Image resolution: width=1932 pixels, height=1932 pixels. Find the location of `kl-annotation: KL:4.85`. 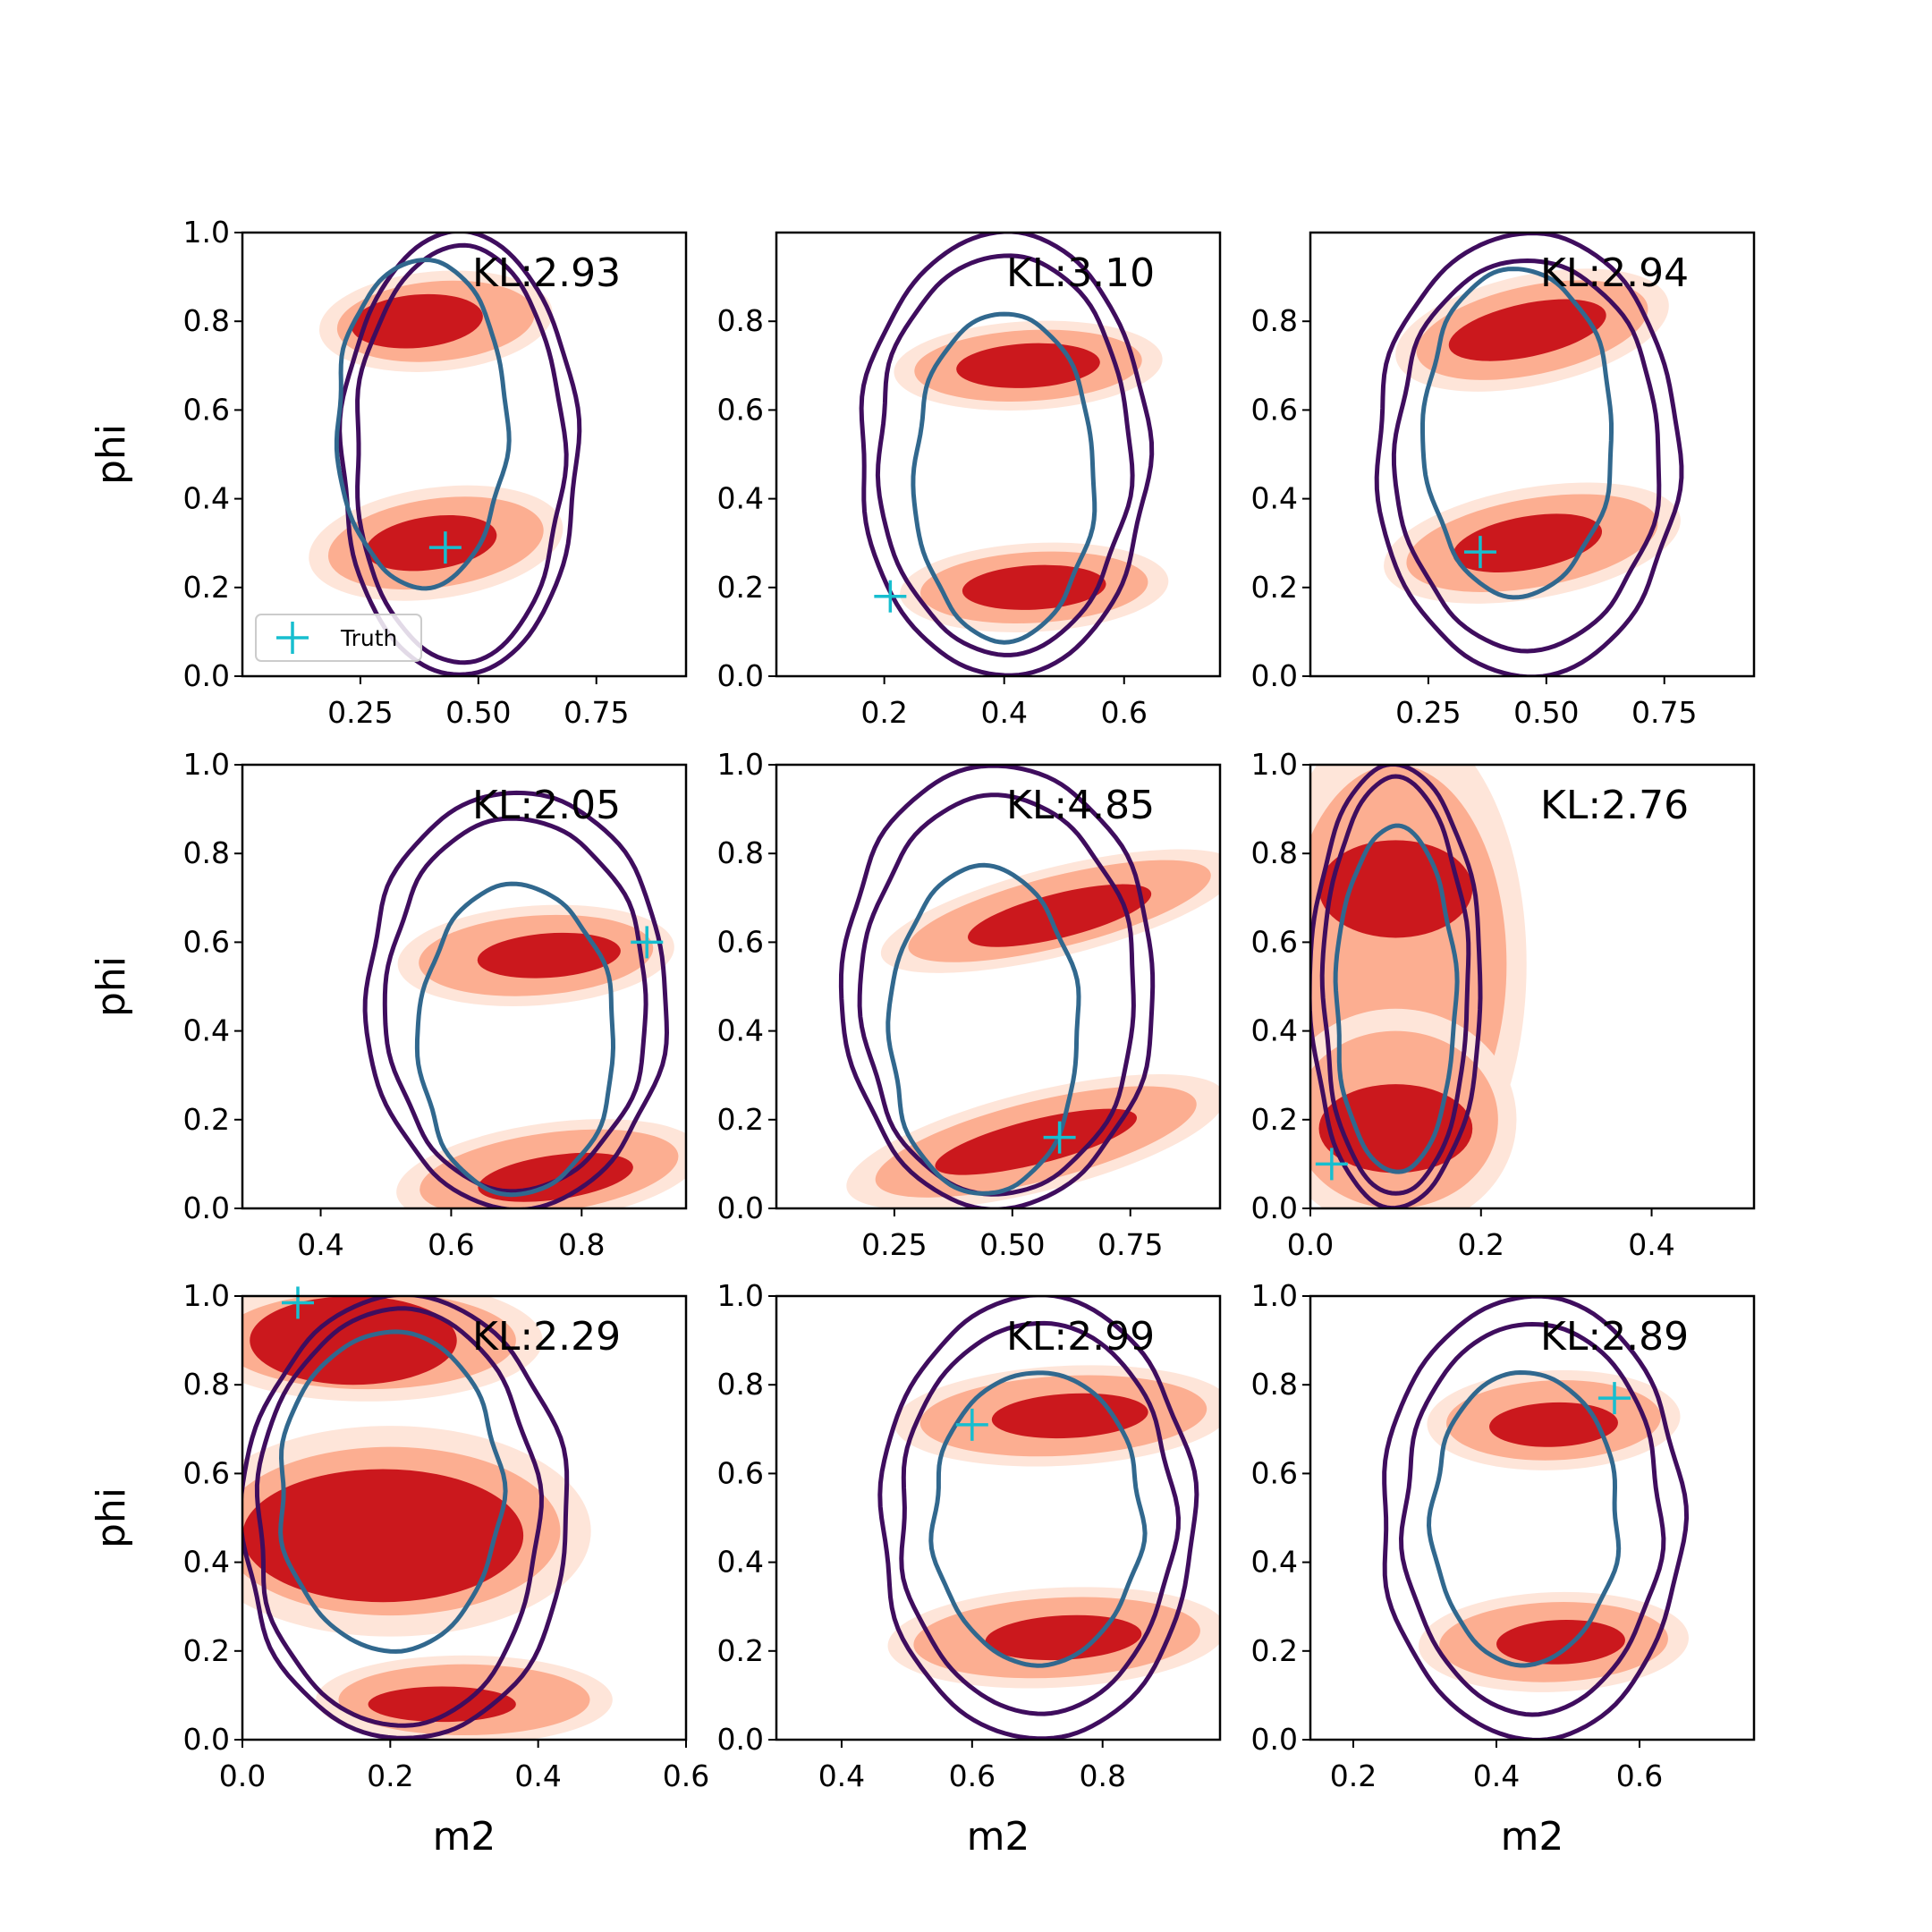

kl-annotation: KL:4.85 is located at coordinates (1080, 805).